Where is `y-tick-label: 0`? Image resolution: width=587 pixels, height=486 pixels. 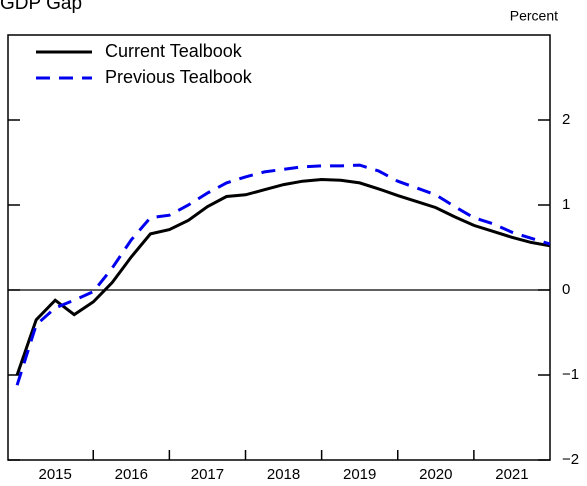
y-tick-label: 0 is located at coordinates (566, 289).